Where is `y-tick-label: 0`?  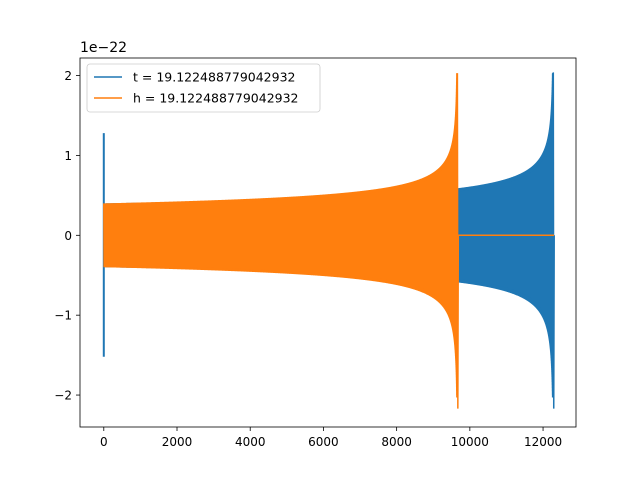 y-tick-label: 0 is located at coordinates (68, 236).